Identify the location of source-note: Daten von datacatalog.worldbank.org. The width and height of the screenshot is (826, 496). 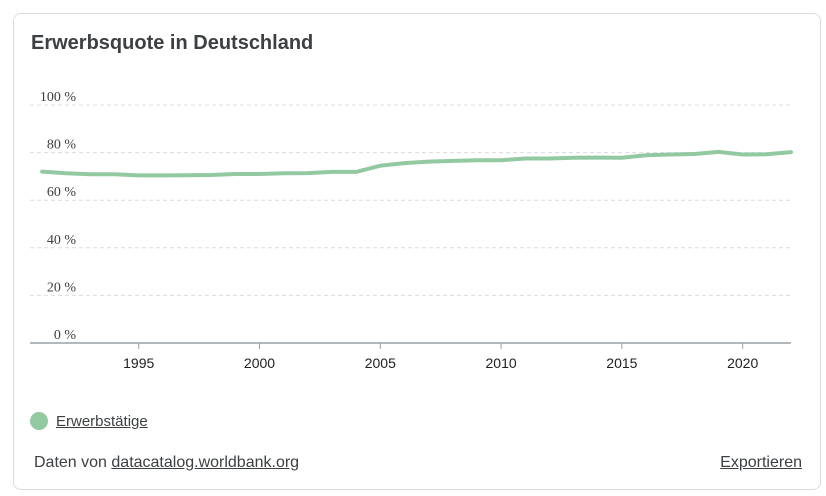
(166, 463).